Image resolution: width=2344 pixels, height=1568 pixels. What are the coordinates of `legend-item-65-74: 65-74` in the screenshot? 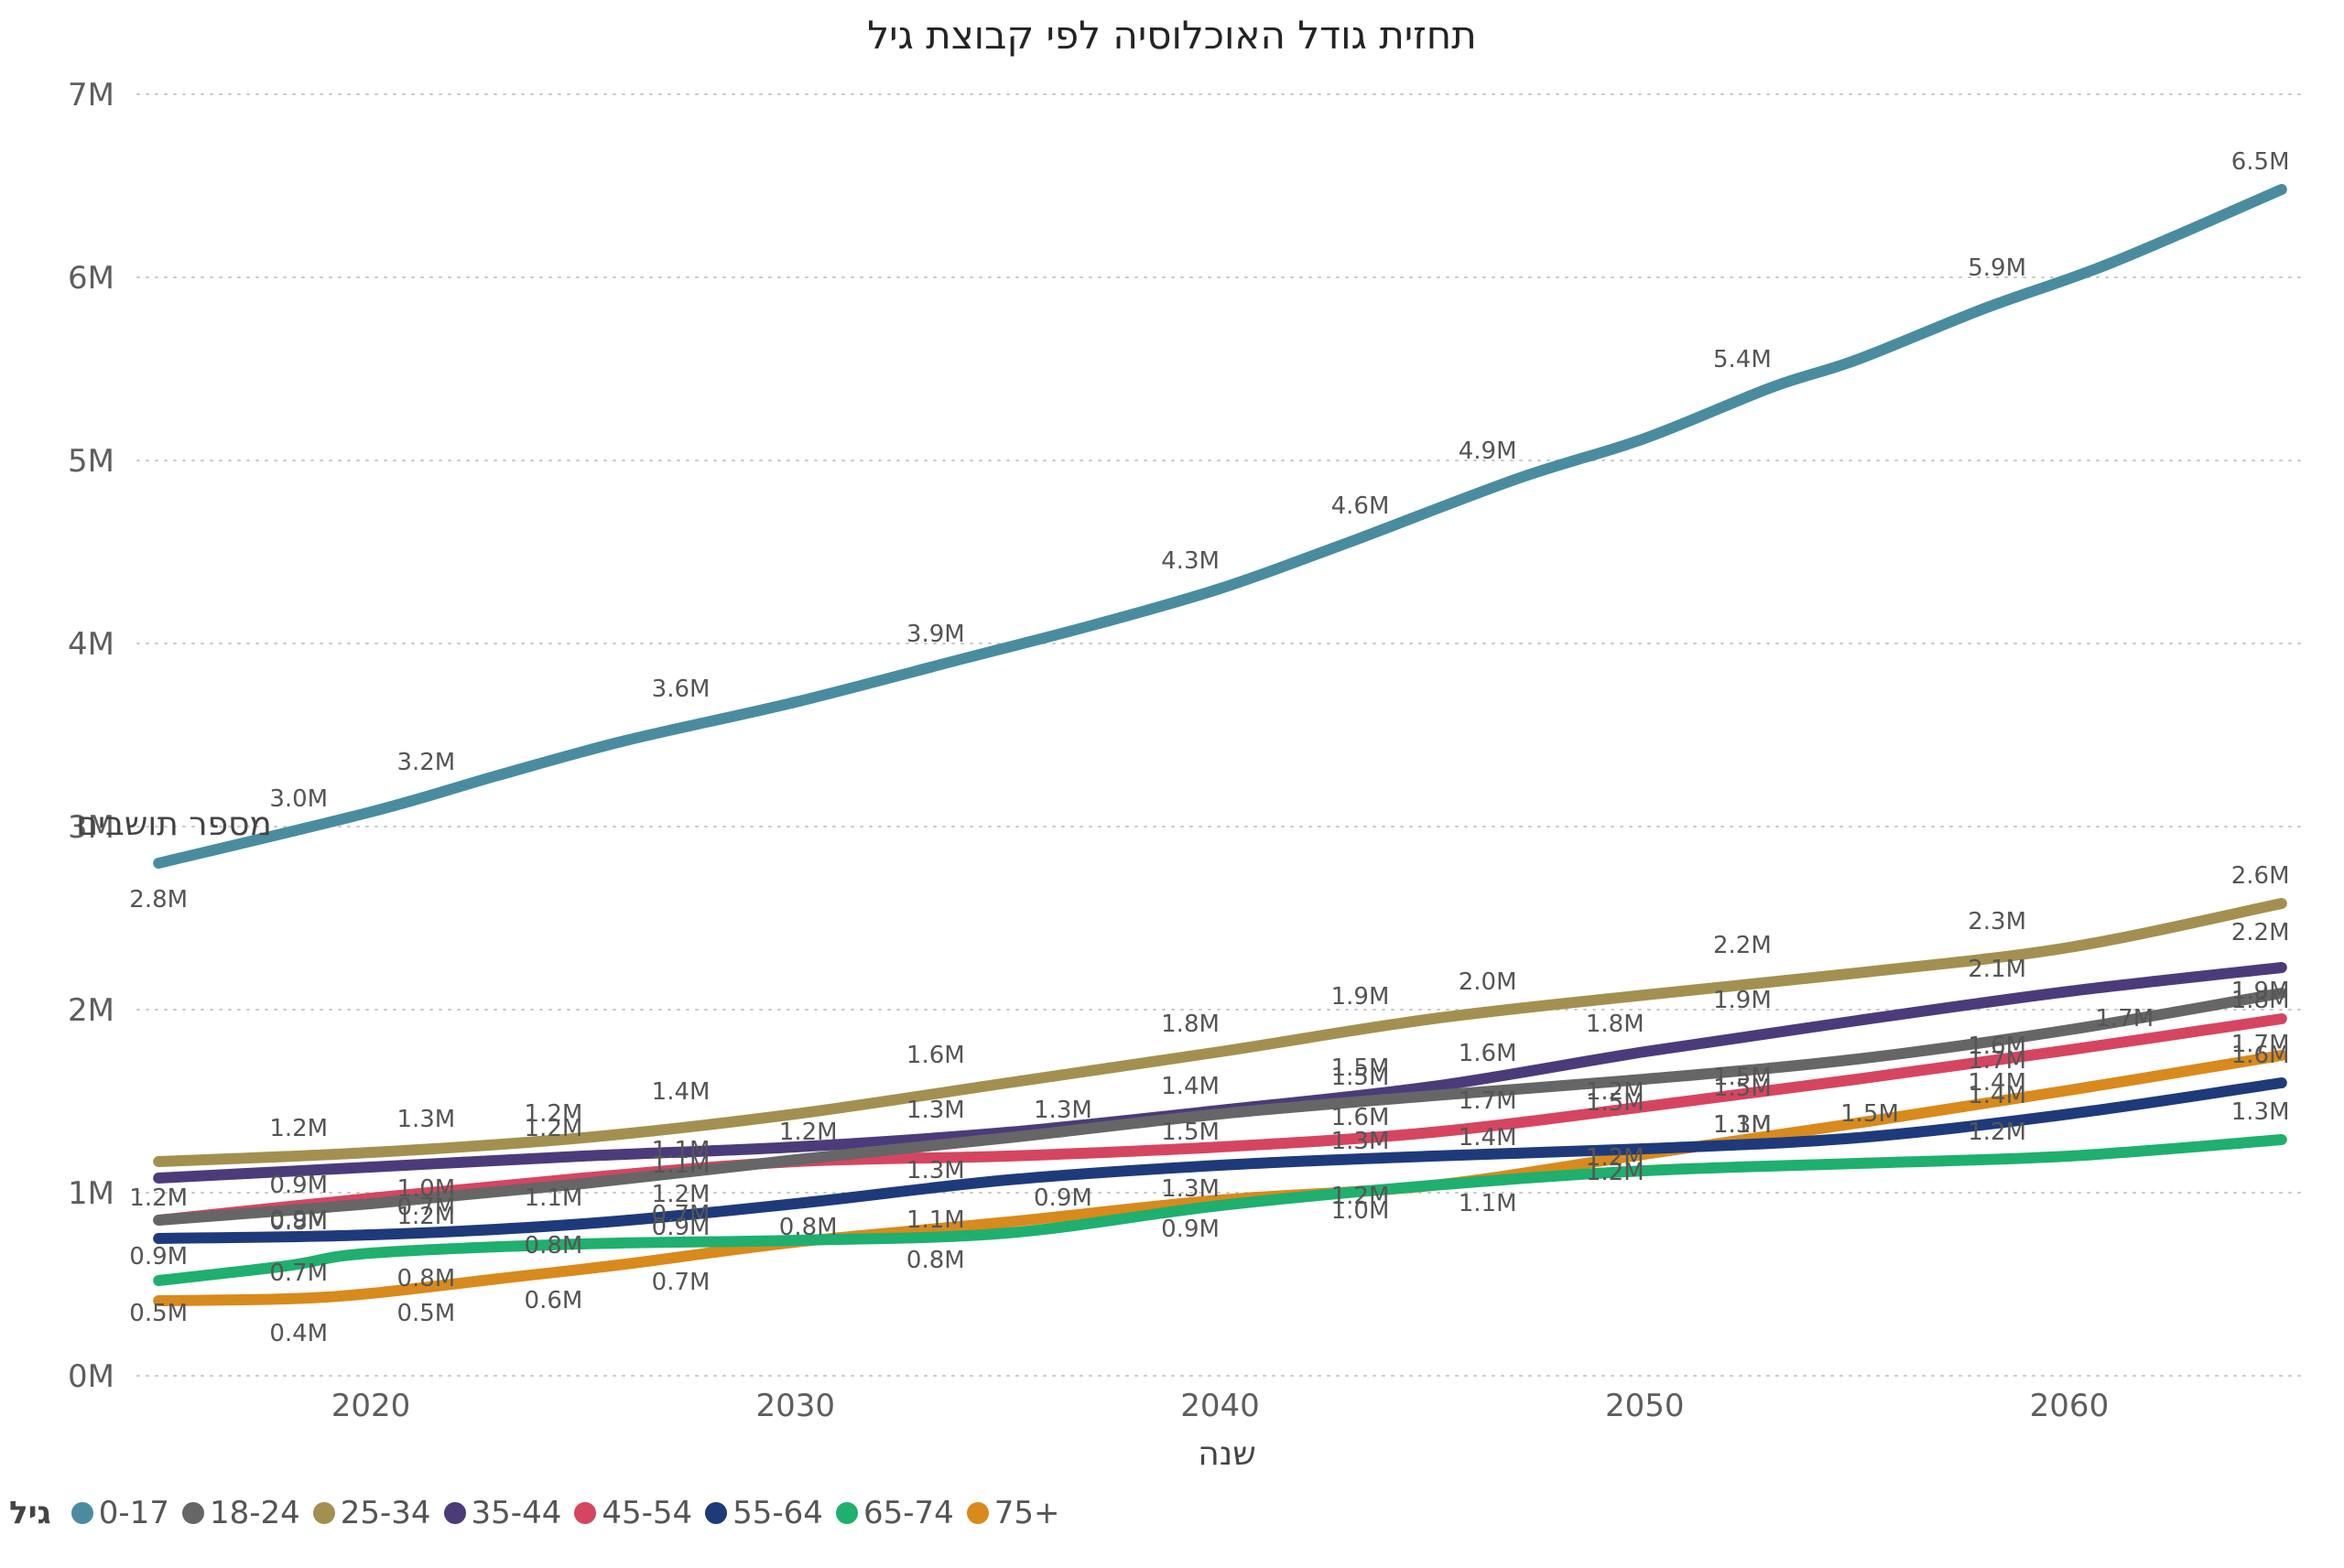 It's located at (895, 1513).